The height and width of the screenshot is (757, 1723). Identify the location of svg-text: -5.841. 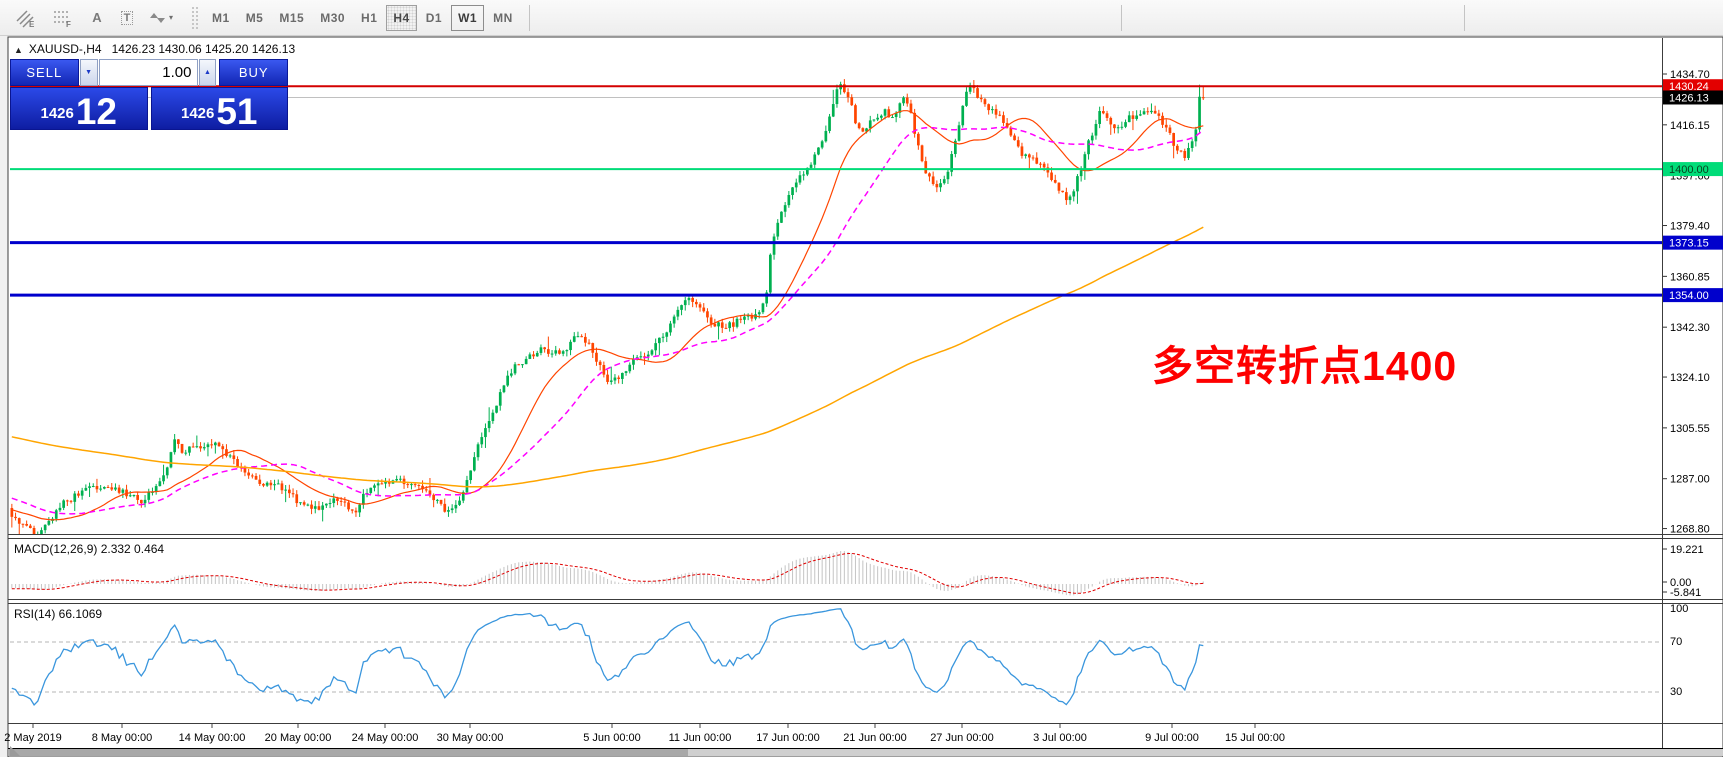
(1685, 593).